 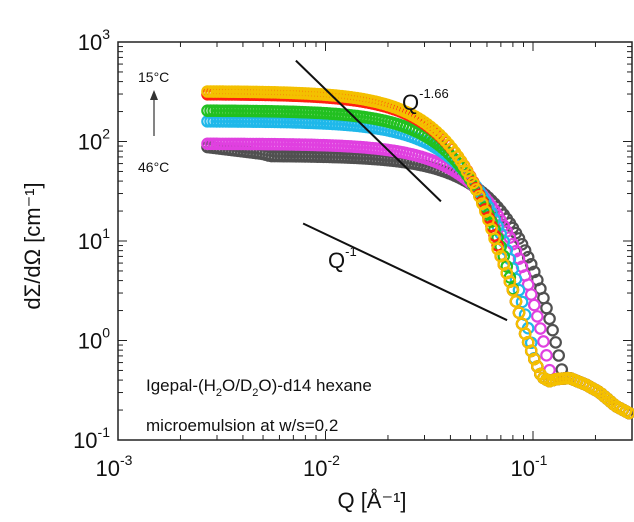 I want to click on y-tick-label: 10⁻¹, so click(x=91, y=438).